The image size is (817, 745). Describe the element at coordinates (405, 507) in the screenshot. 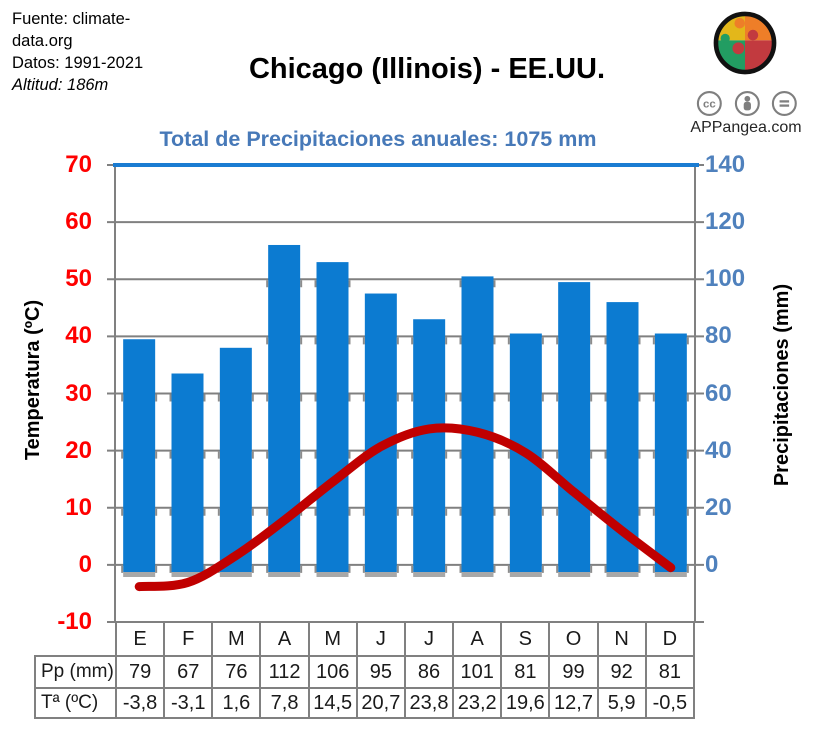

I see `gridline` at that location.